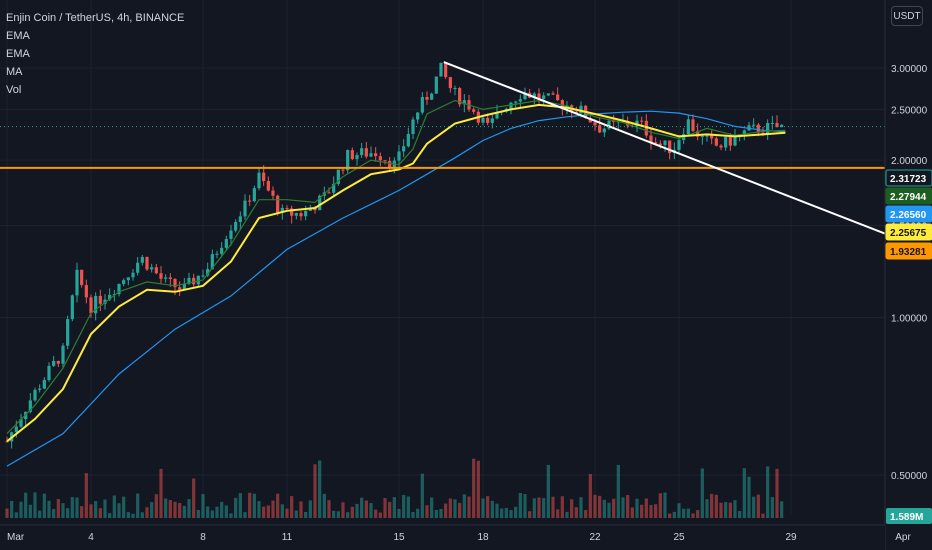 The image size is (932, 550). What do you see at coordinates (907, 16) in the screenshot?
I see `currency-button: USDT` at bounding box center [907, 16].